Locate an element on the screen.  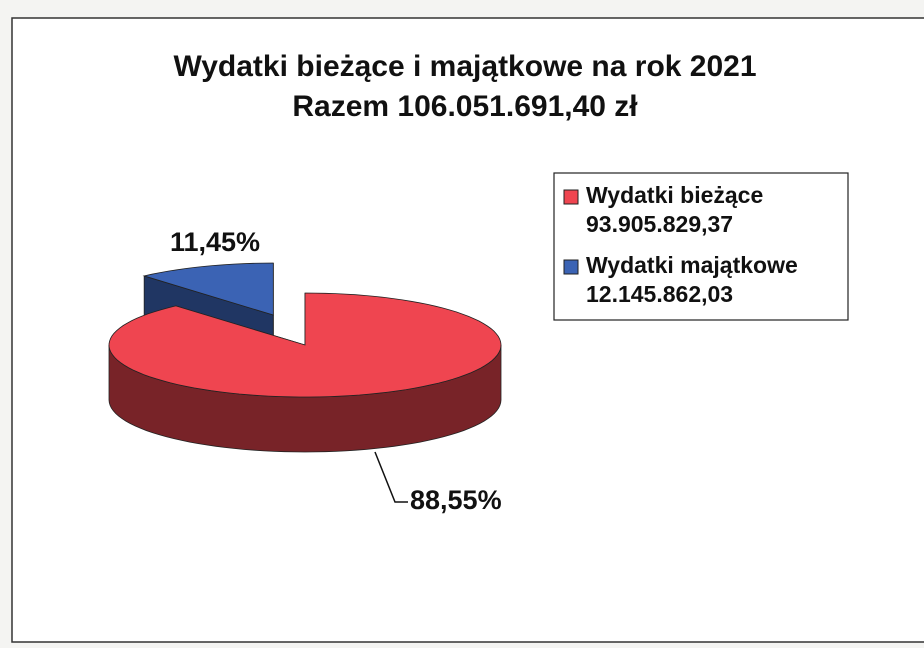
legend-box is located at coordinates (701, 246).